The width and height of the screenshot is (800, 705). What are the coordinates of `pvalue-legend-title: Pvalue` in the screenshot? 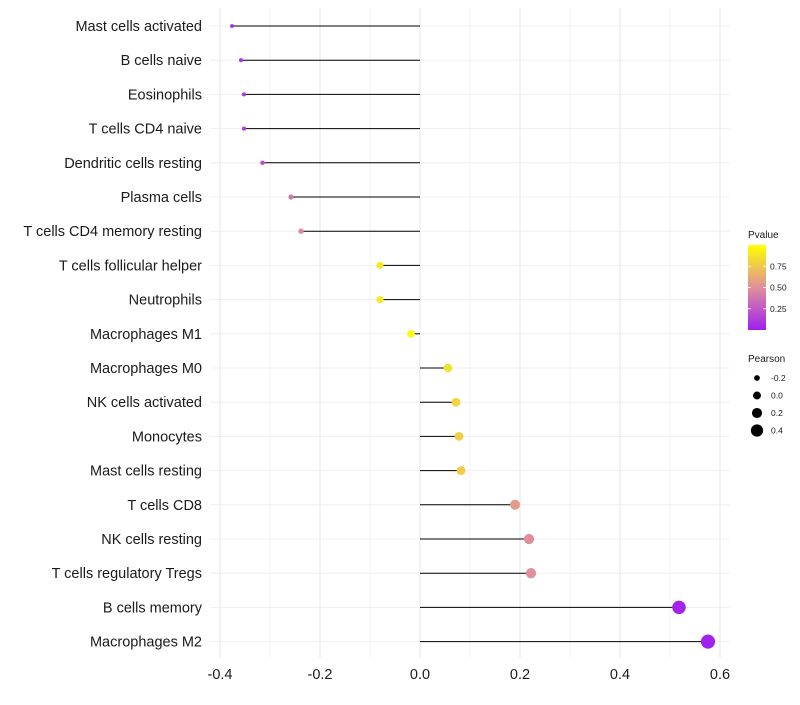 It's located at (763, 235).